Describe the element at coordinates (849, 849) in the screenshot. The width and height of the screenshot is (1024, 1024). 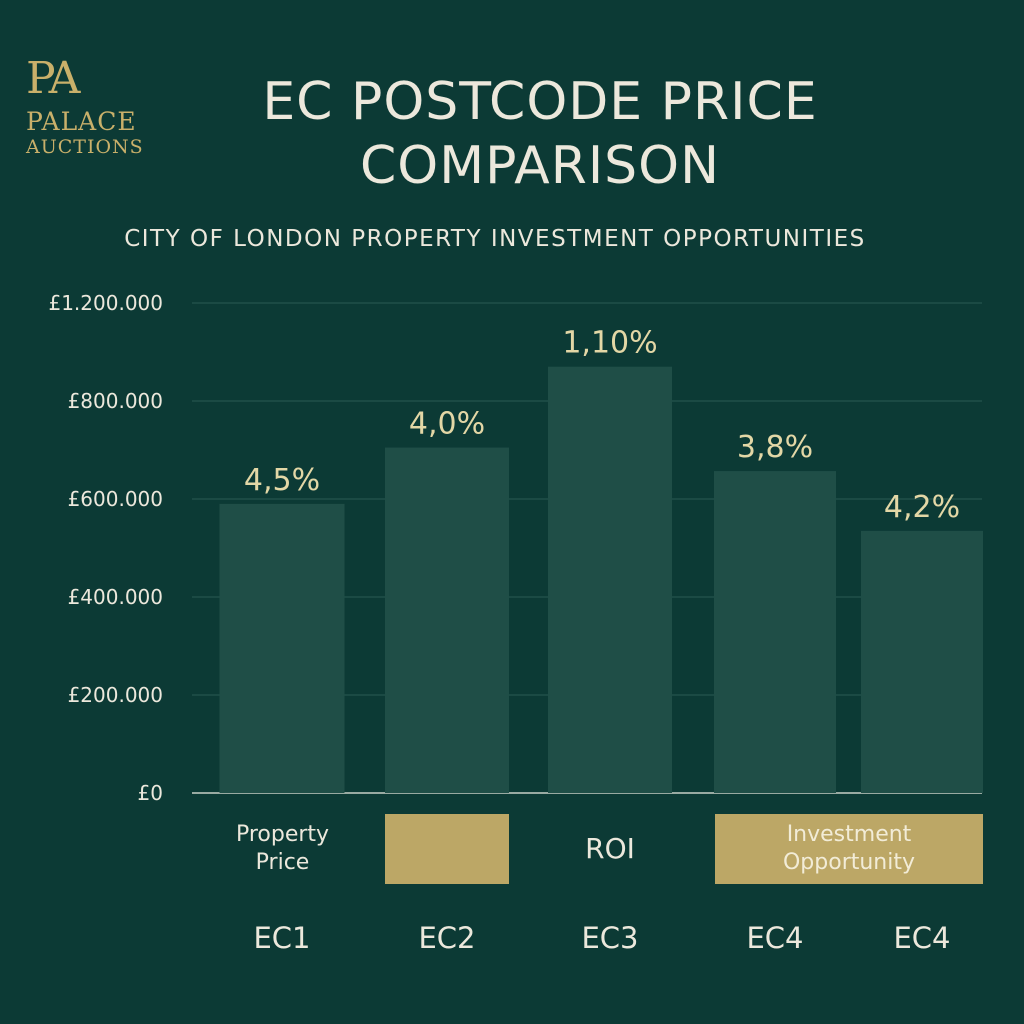
I see `legend-item-investment-opportunity: Investment Opportunity` at that location.